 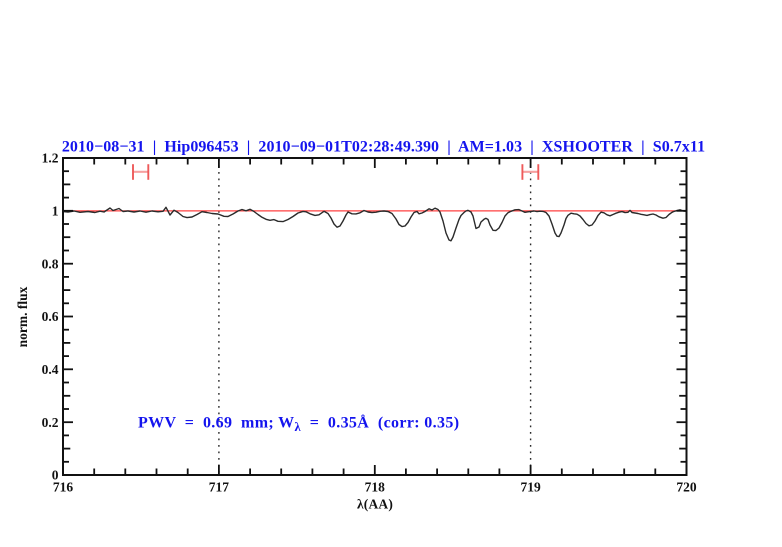 What do you see at coordinates (50, 369) in the screenshot?
I see `svg-text: 0.4` at bounding box center [50, 369].